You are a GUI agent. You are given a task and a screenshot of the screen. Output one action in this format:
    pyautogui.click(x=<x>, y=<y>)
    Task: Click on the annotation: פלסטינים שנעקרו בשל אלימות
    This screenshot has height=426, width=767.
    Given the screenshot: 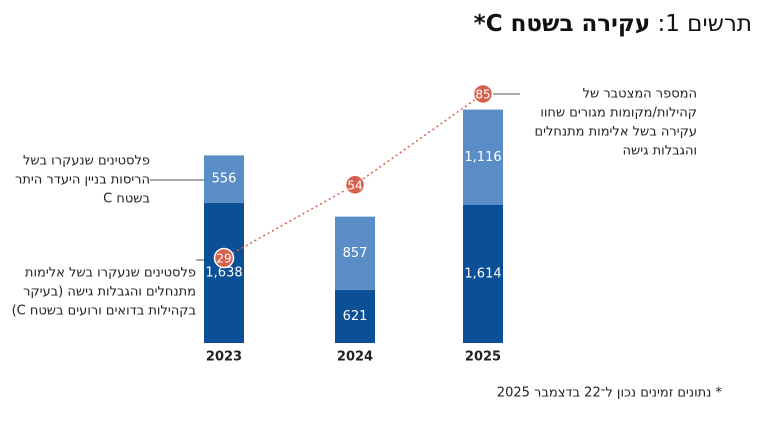 What is the action you would take?
    pyautogui.click(x=110, y=273)
    